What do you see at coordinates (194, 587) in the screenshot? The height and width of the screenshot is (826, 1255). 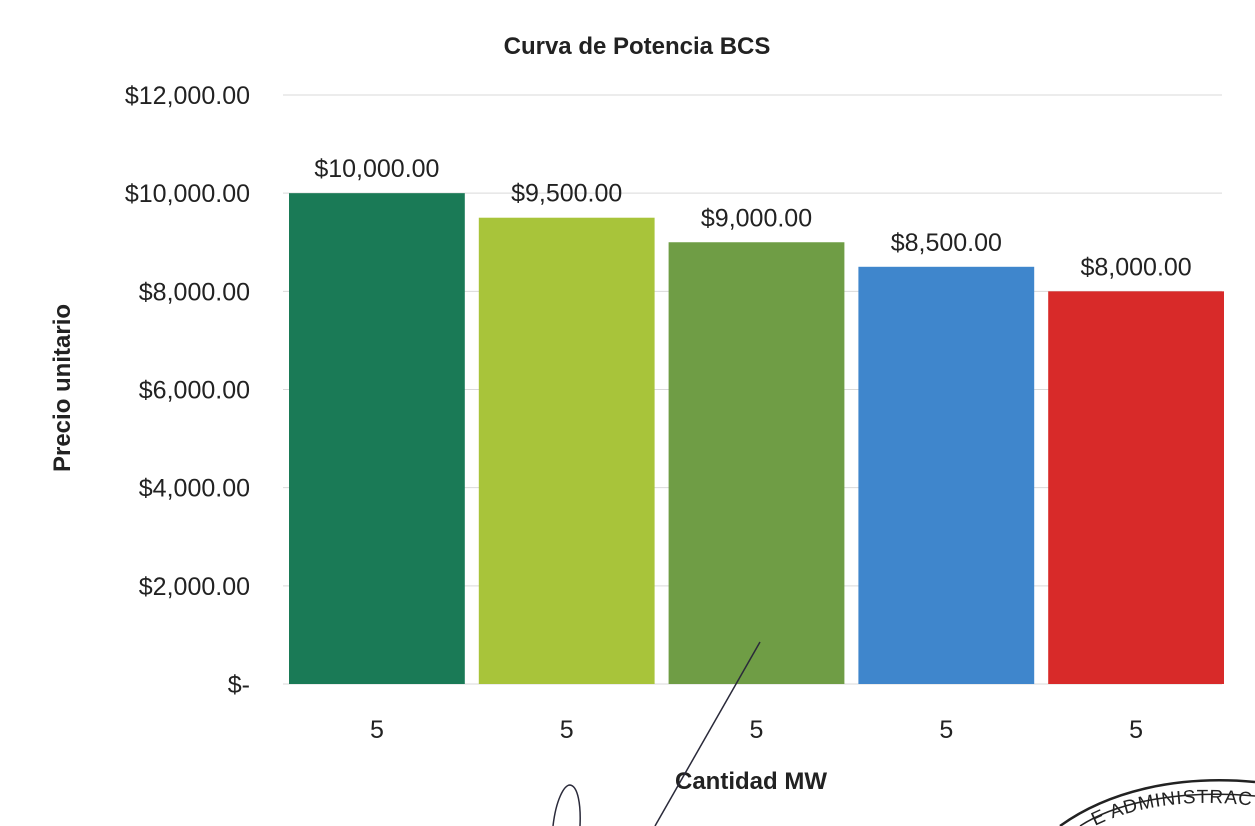 I see `y-tick-label: $2,000.00` at bounding box center [194, 587].